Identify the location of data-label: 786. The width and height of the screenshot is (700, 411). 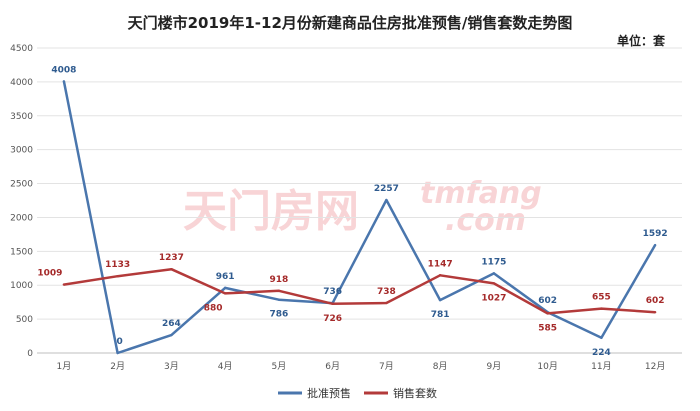
(278, 315).